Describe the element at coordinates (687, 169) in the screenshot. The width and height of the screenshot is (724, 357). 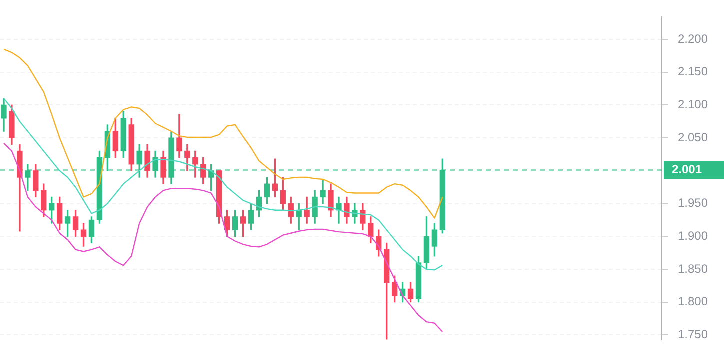
I see `ref-line-label: 2.001` at that location.